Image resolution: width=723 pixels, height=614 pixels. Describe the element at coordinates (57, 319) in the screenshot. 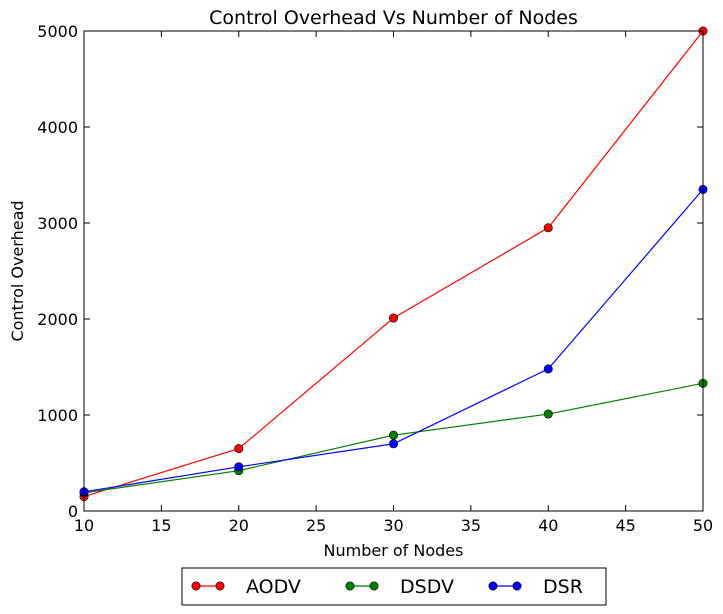

I see `y-tick-label: 2000` at that location.